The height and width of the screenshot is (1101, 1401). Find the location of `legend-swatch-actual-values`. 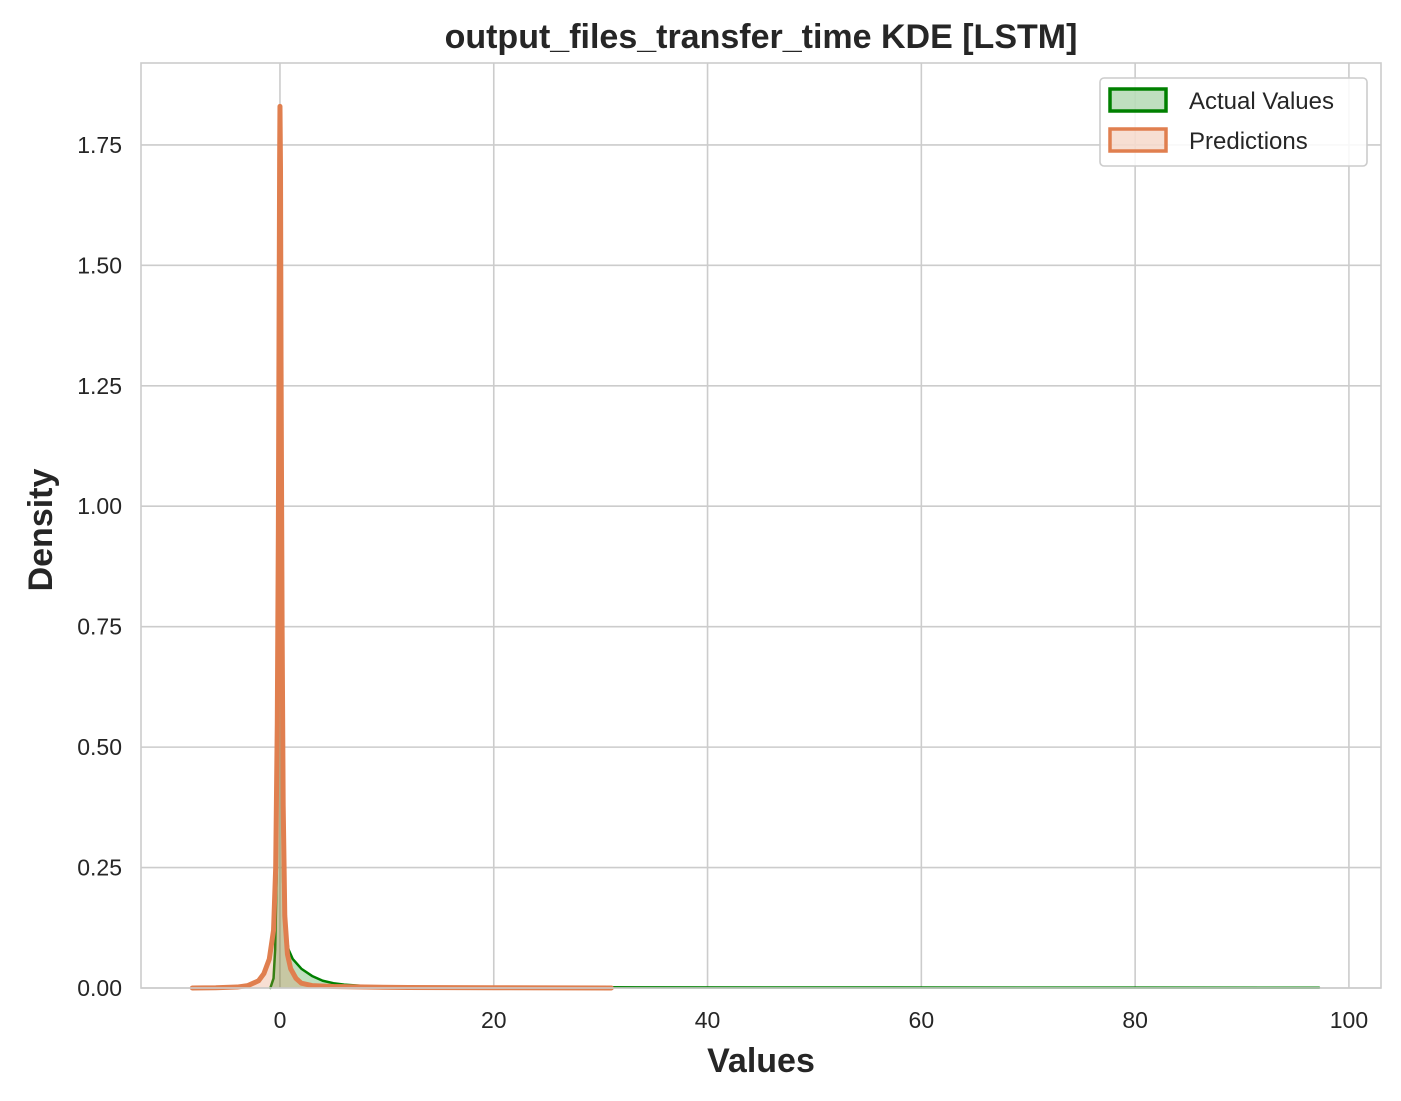

legend-swatch-actual-values is located at coordinates (1138, 100).